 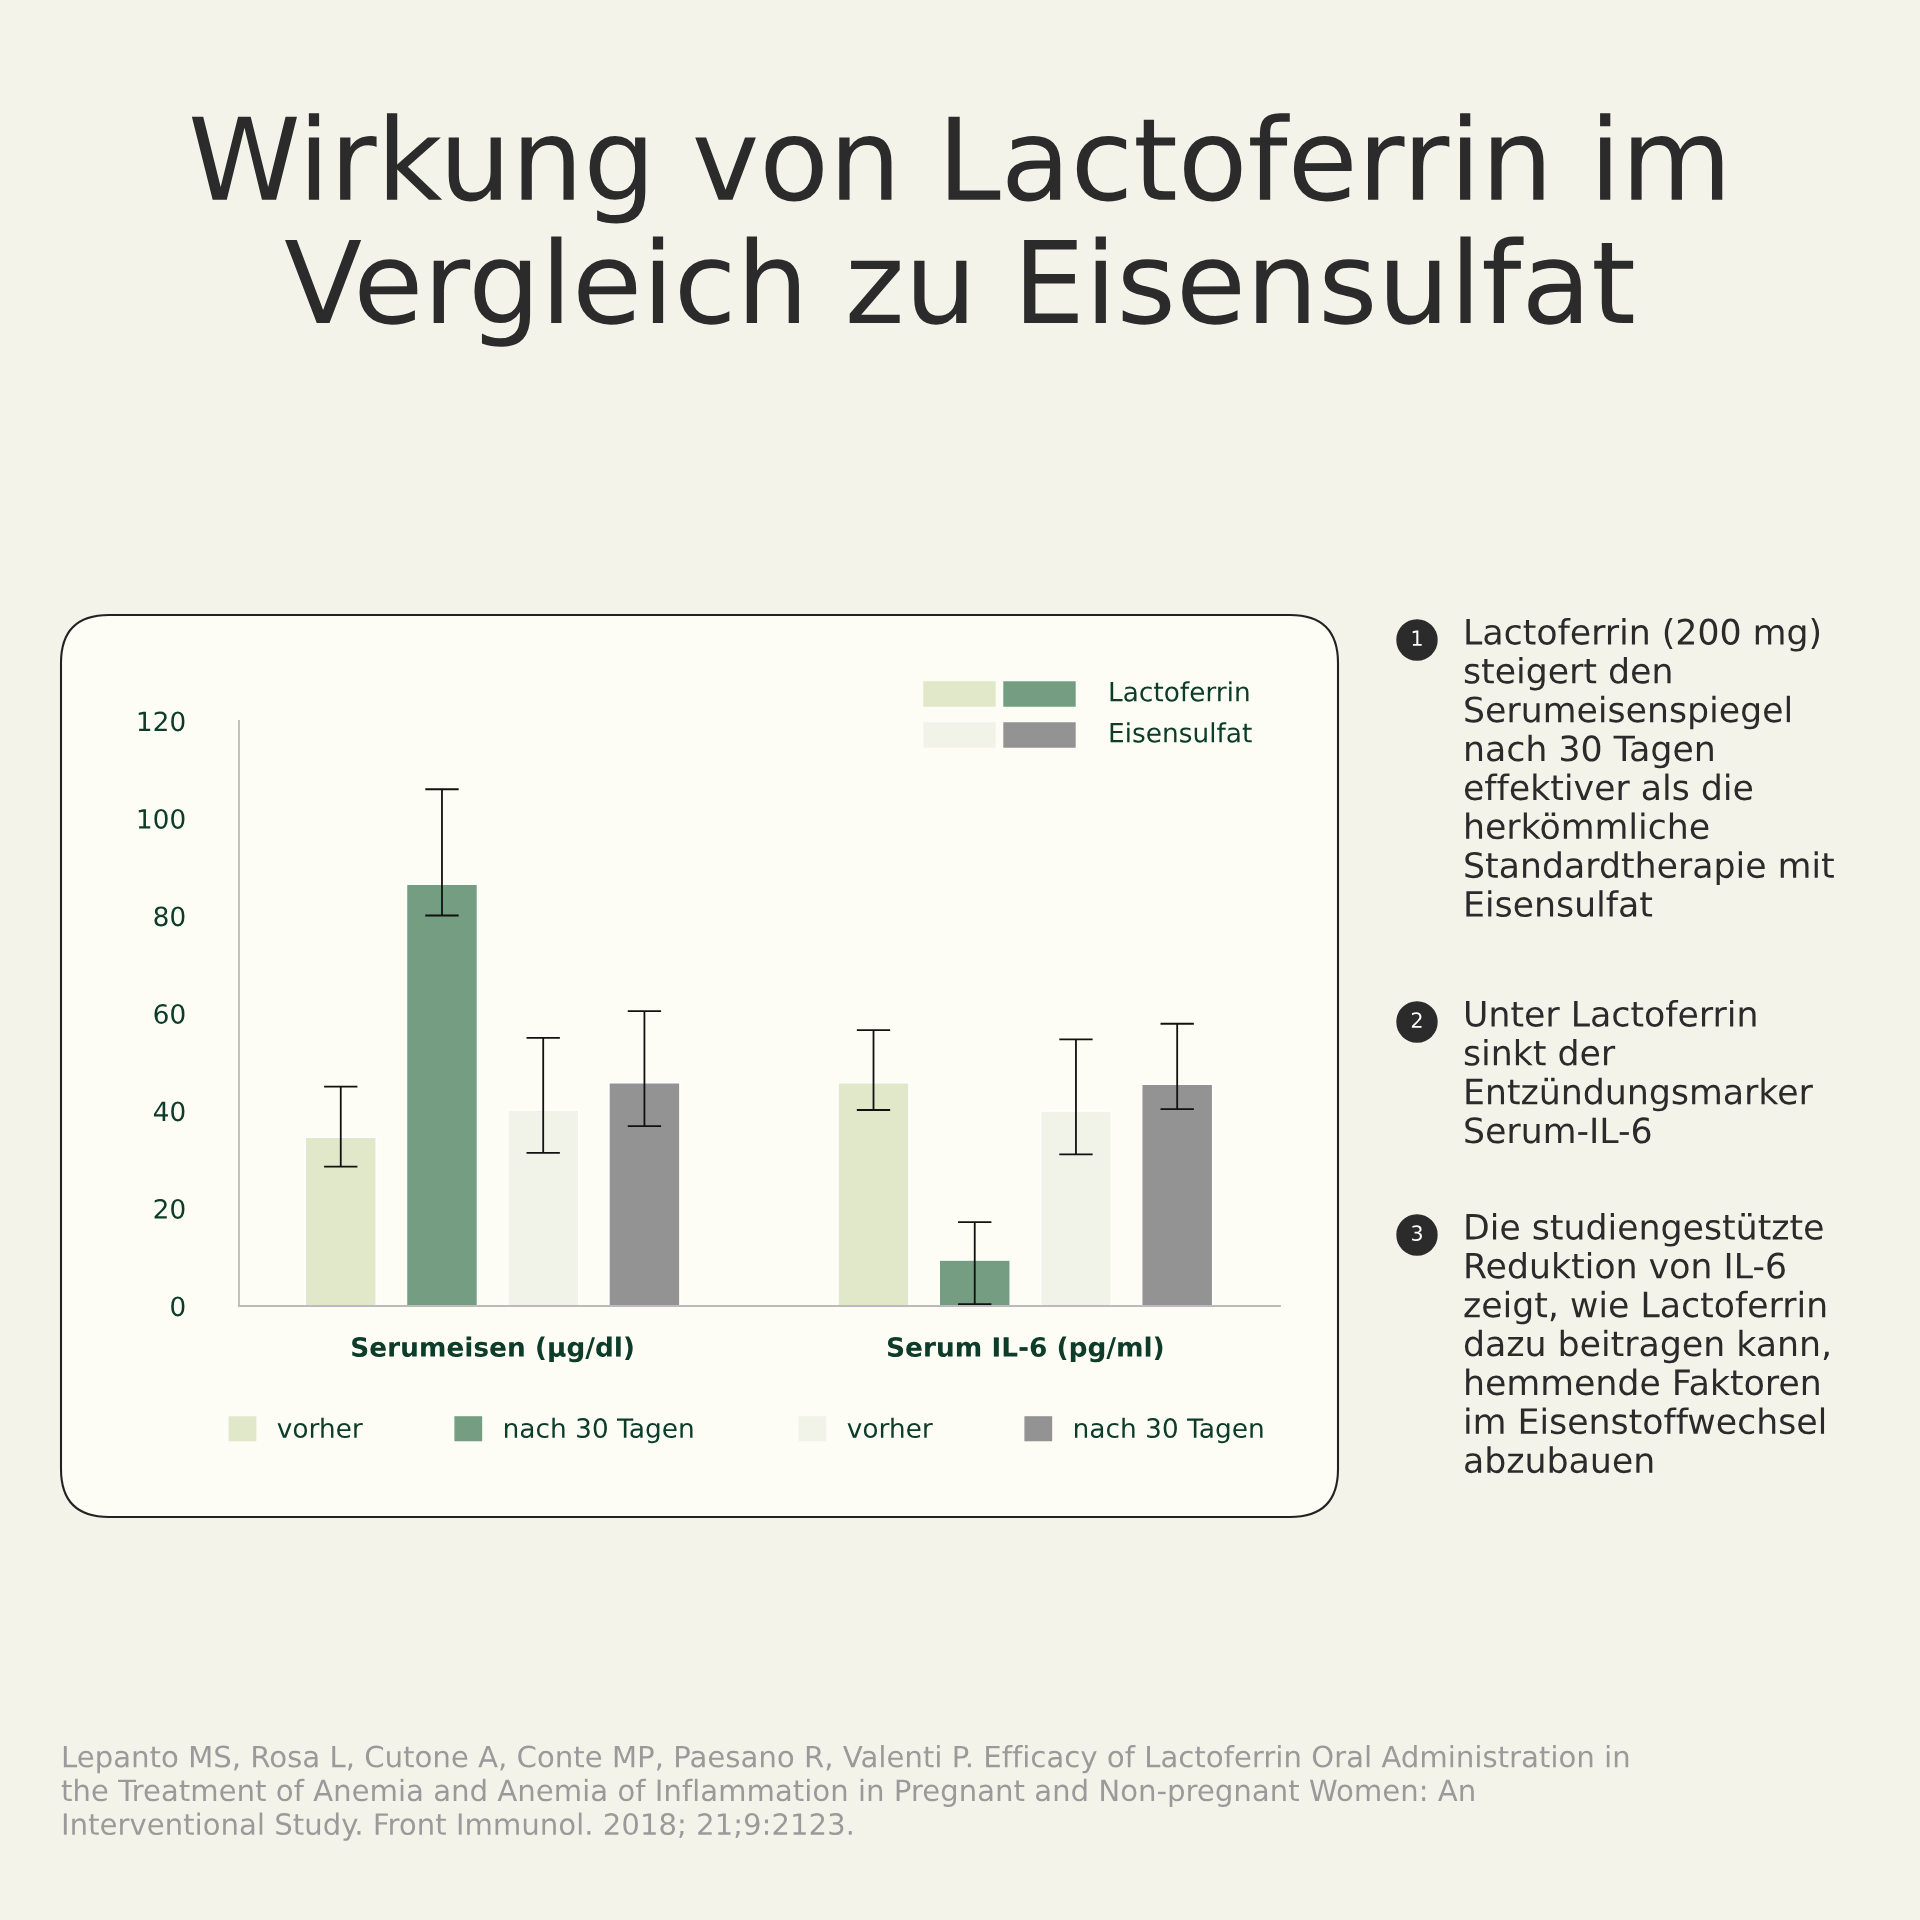 I want to click on text: Lactoferrin, so click(x=1179, y=691).